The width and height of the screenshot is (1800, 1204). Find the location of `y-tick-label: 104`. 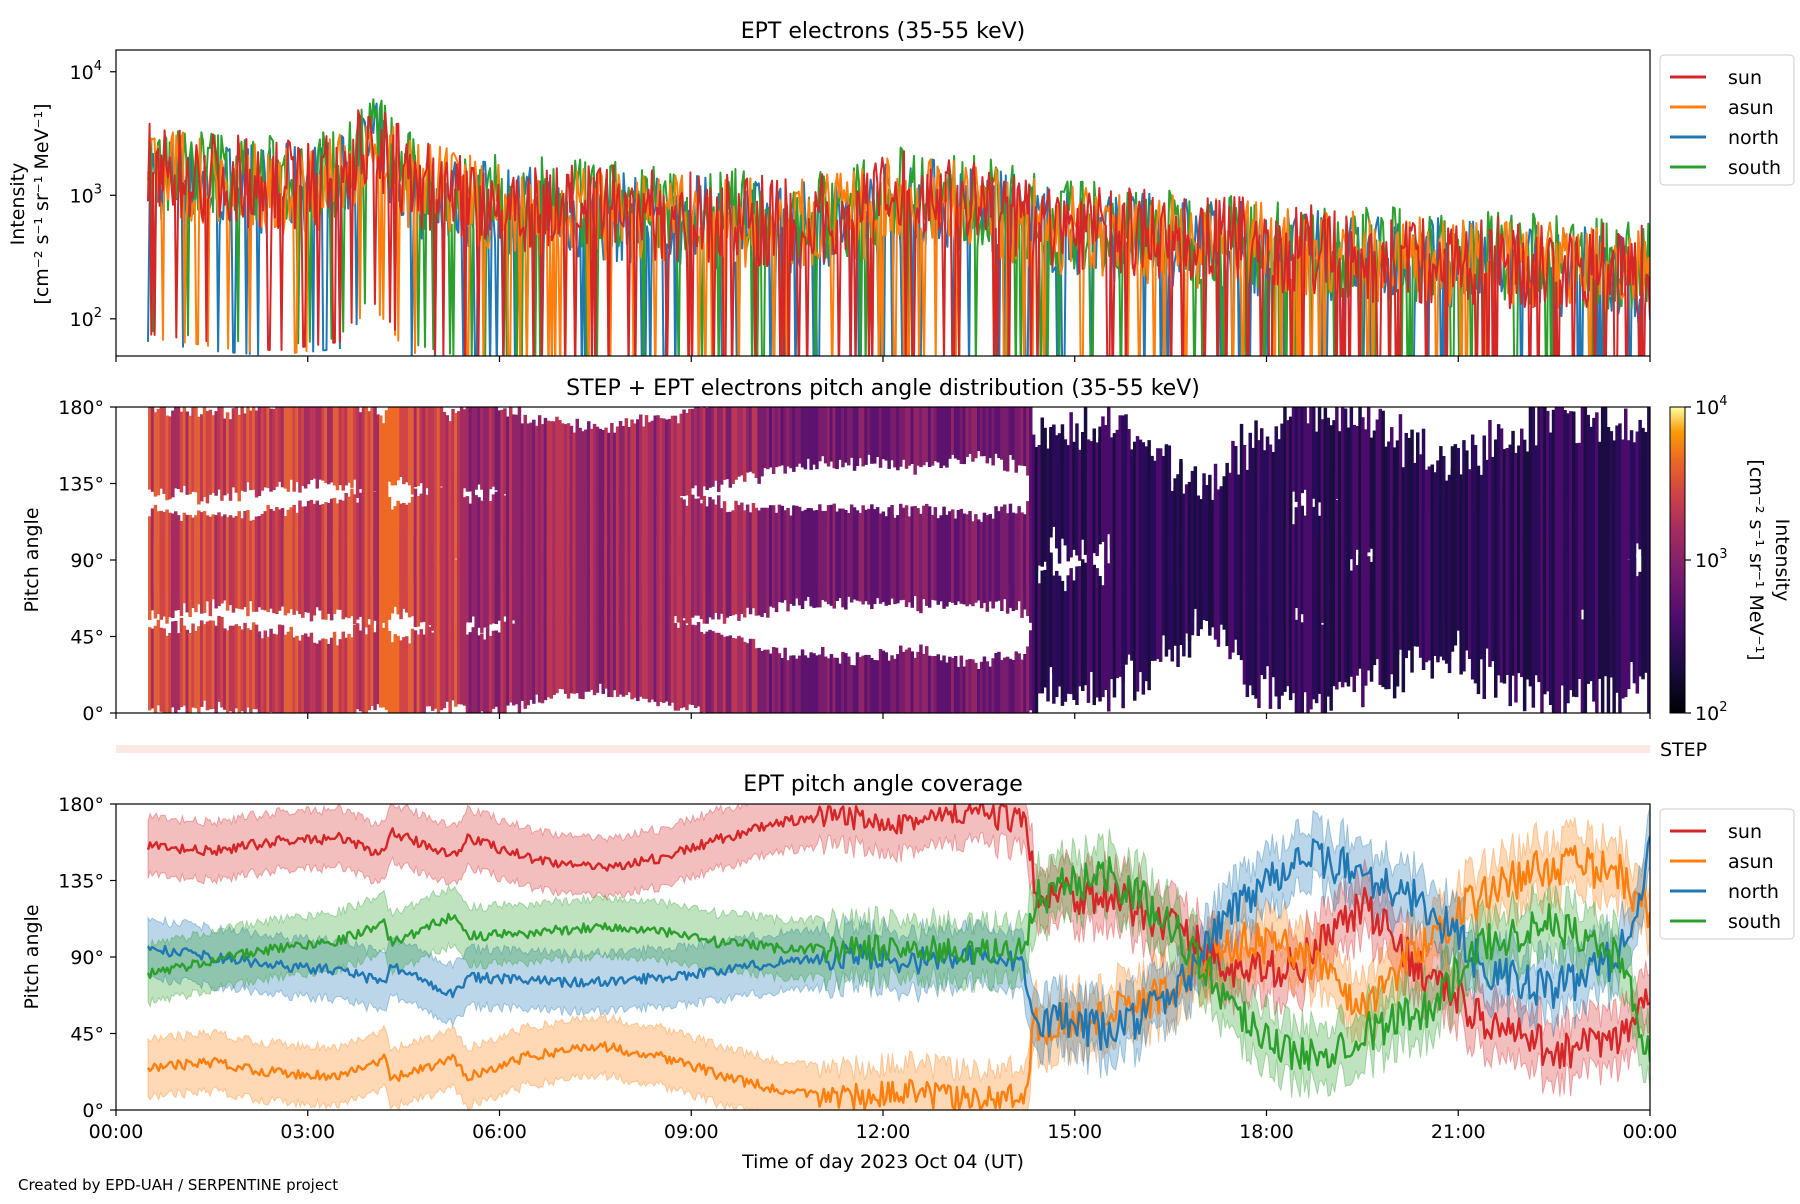

y-tick-label: 104 is located at coordinates (86, 71).